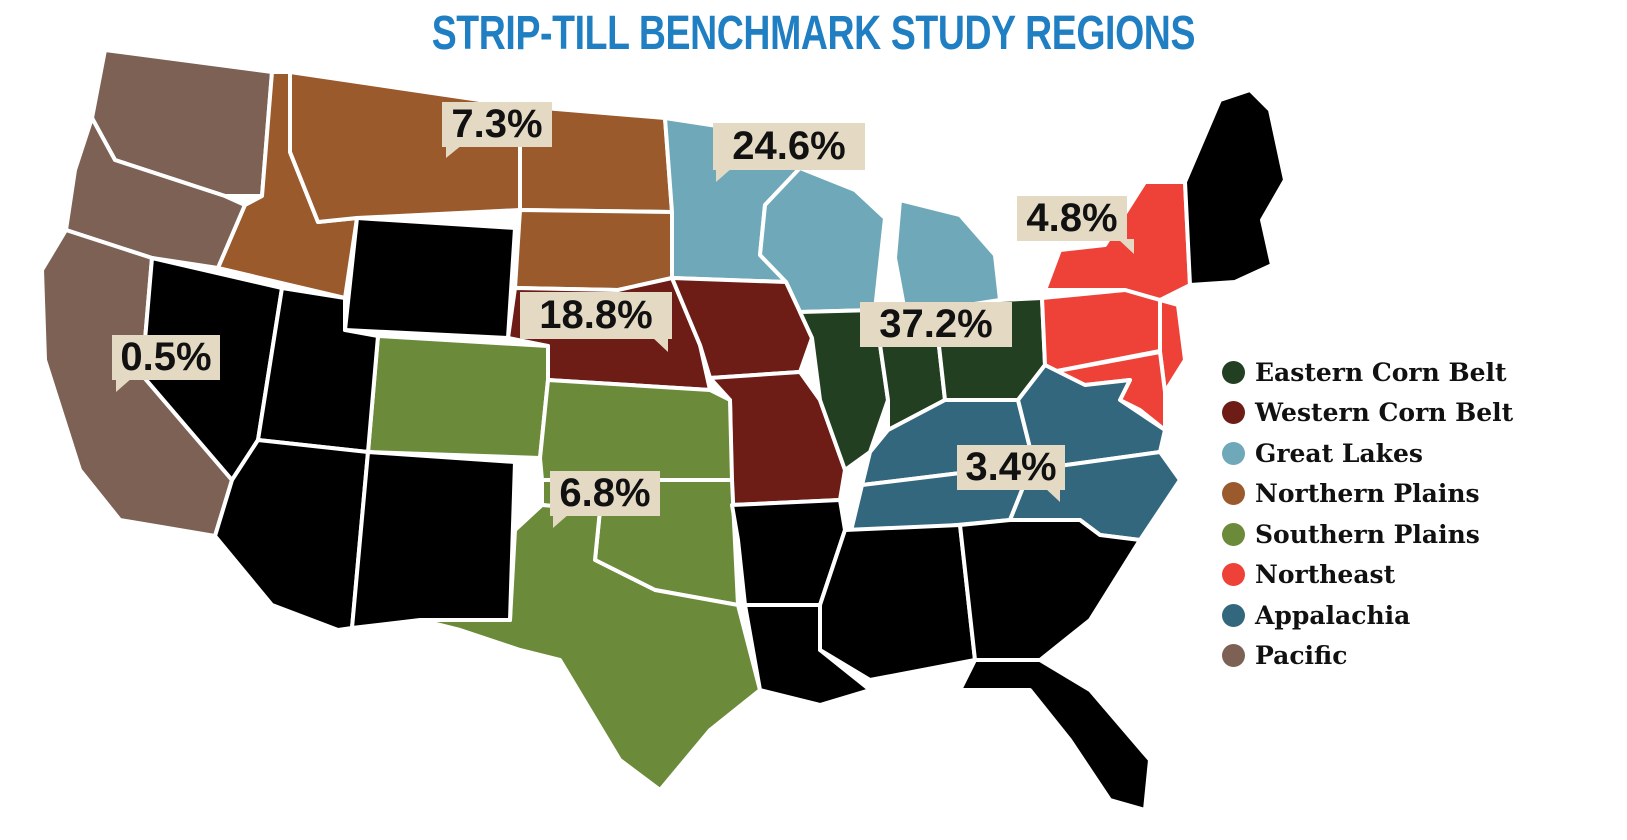  Describe the element at coordinates (742, 328) in the screenshot. I see `state-iowa` at that location.